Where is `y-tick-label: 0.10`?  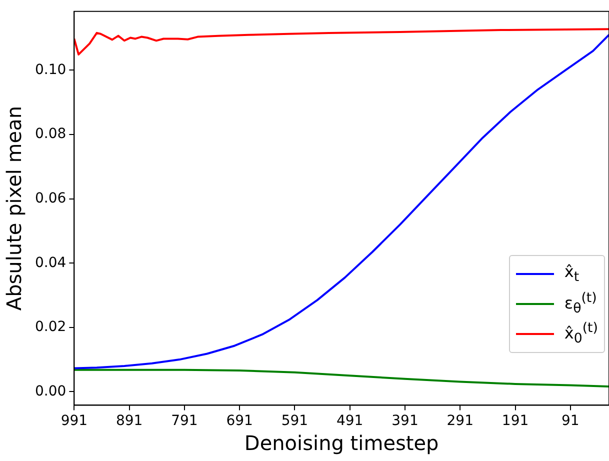
y-tick-label: 0.10 is located at coordinates (50, 70).